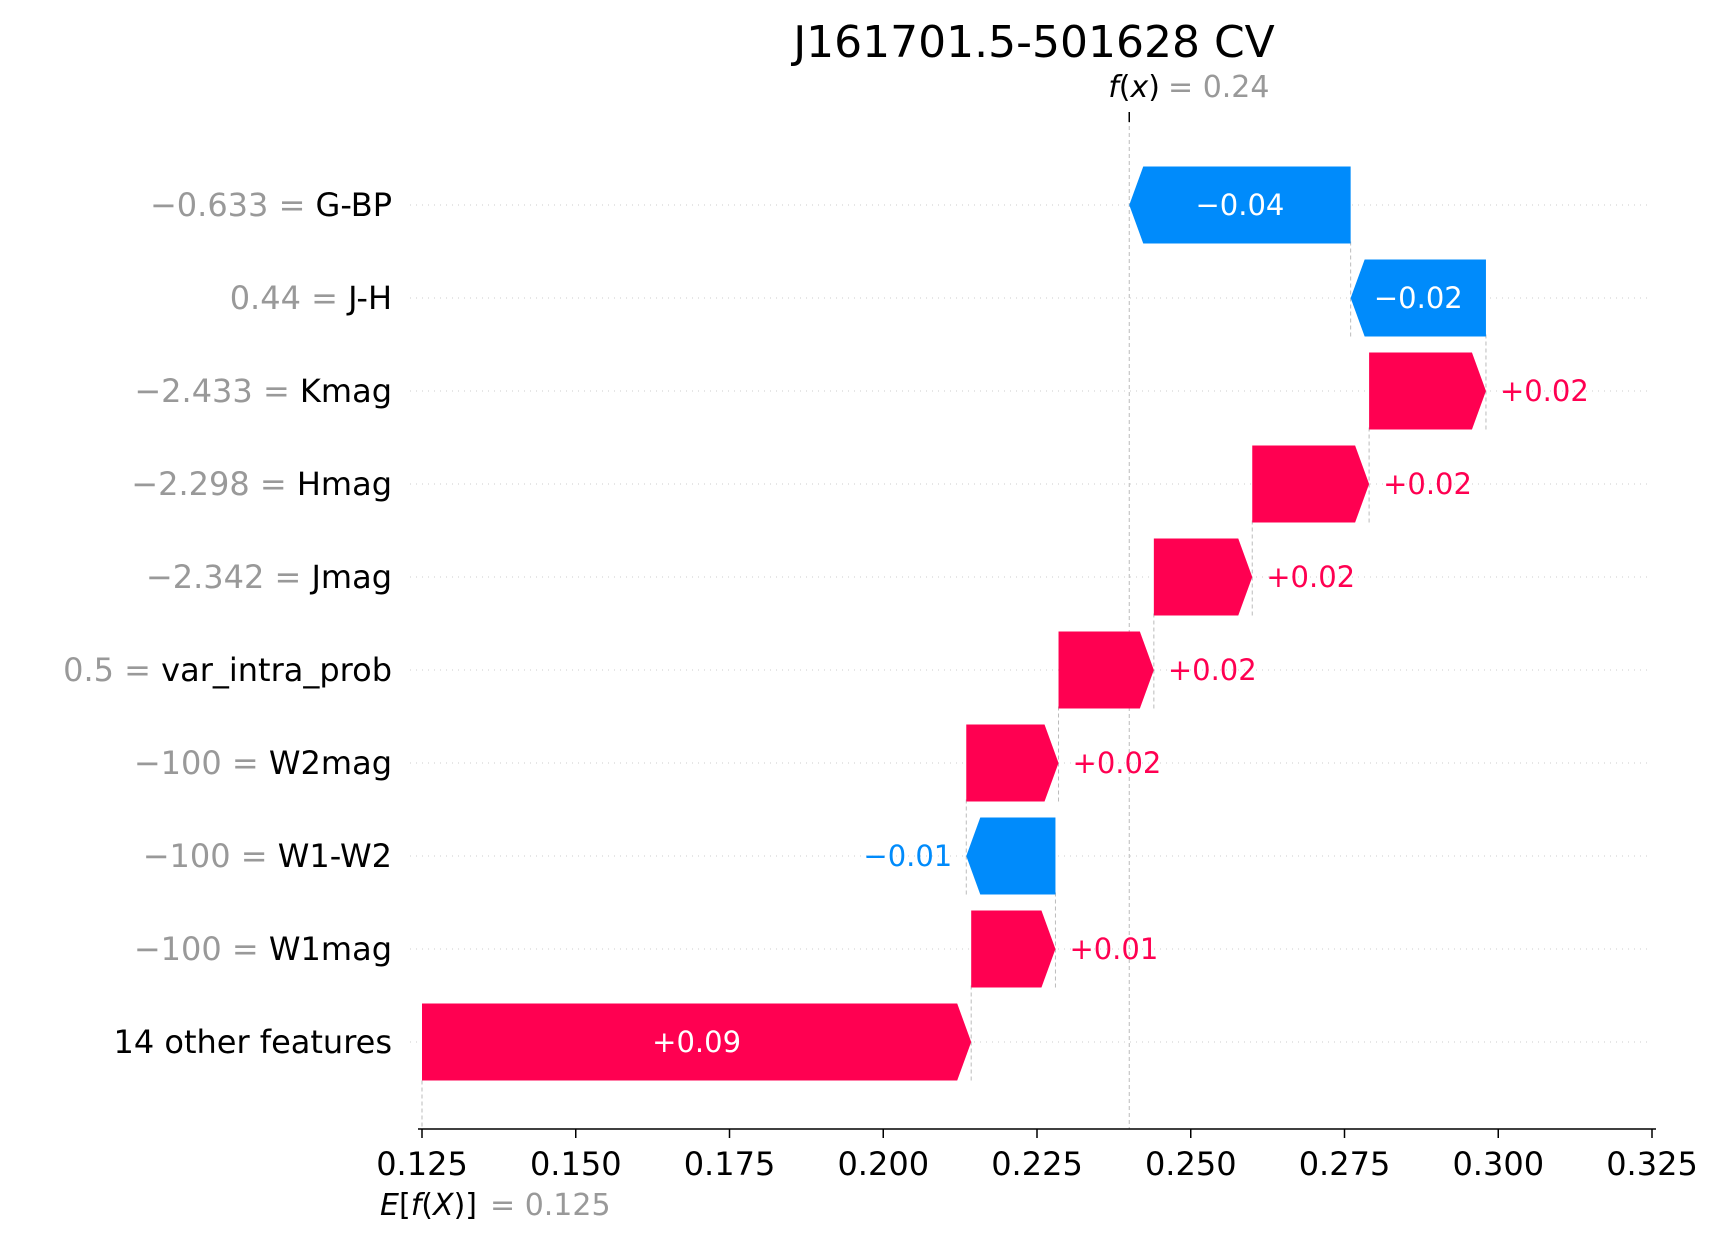  Describe the element at coordinates (1311, 484) in the screenshot. I see `bar-hmag` at that location.